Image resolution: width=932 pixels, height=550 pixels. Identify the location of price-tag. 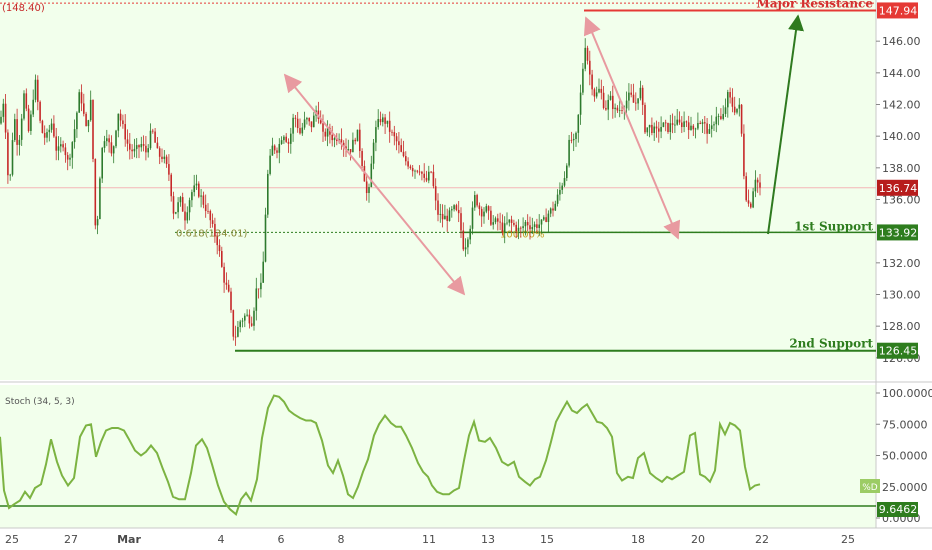
(897, 350).